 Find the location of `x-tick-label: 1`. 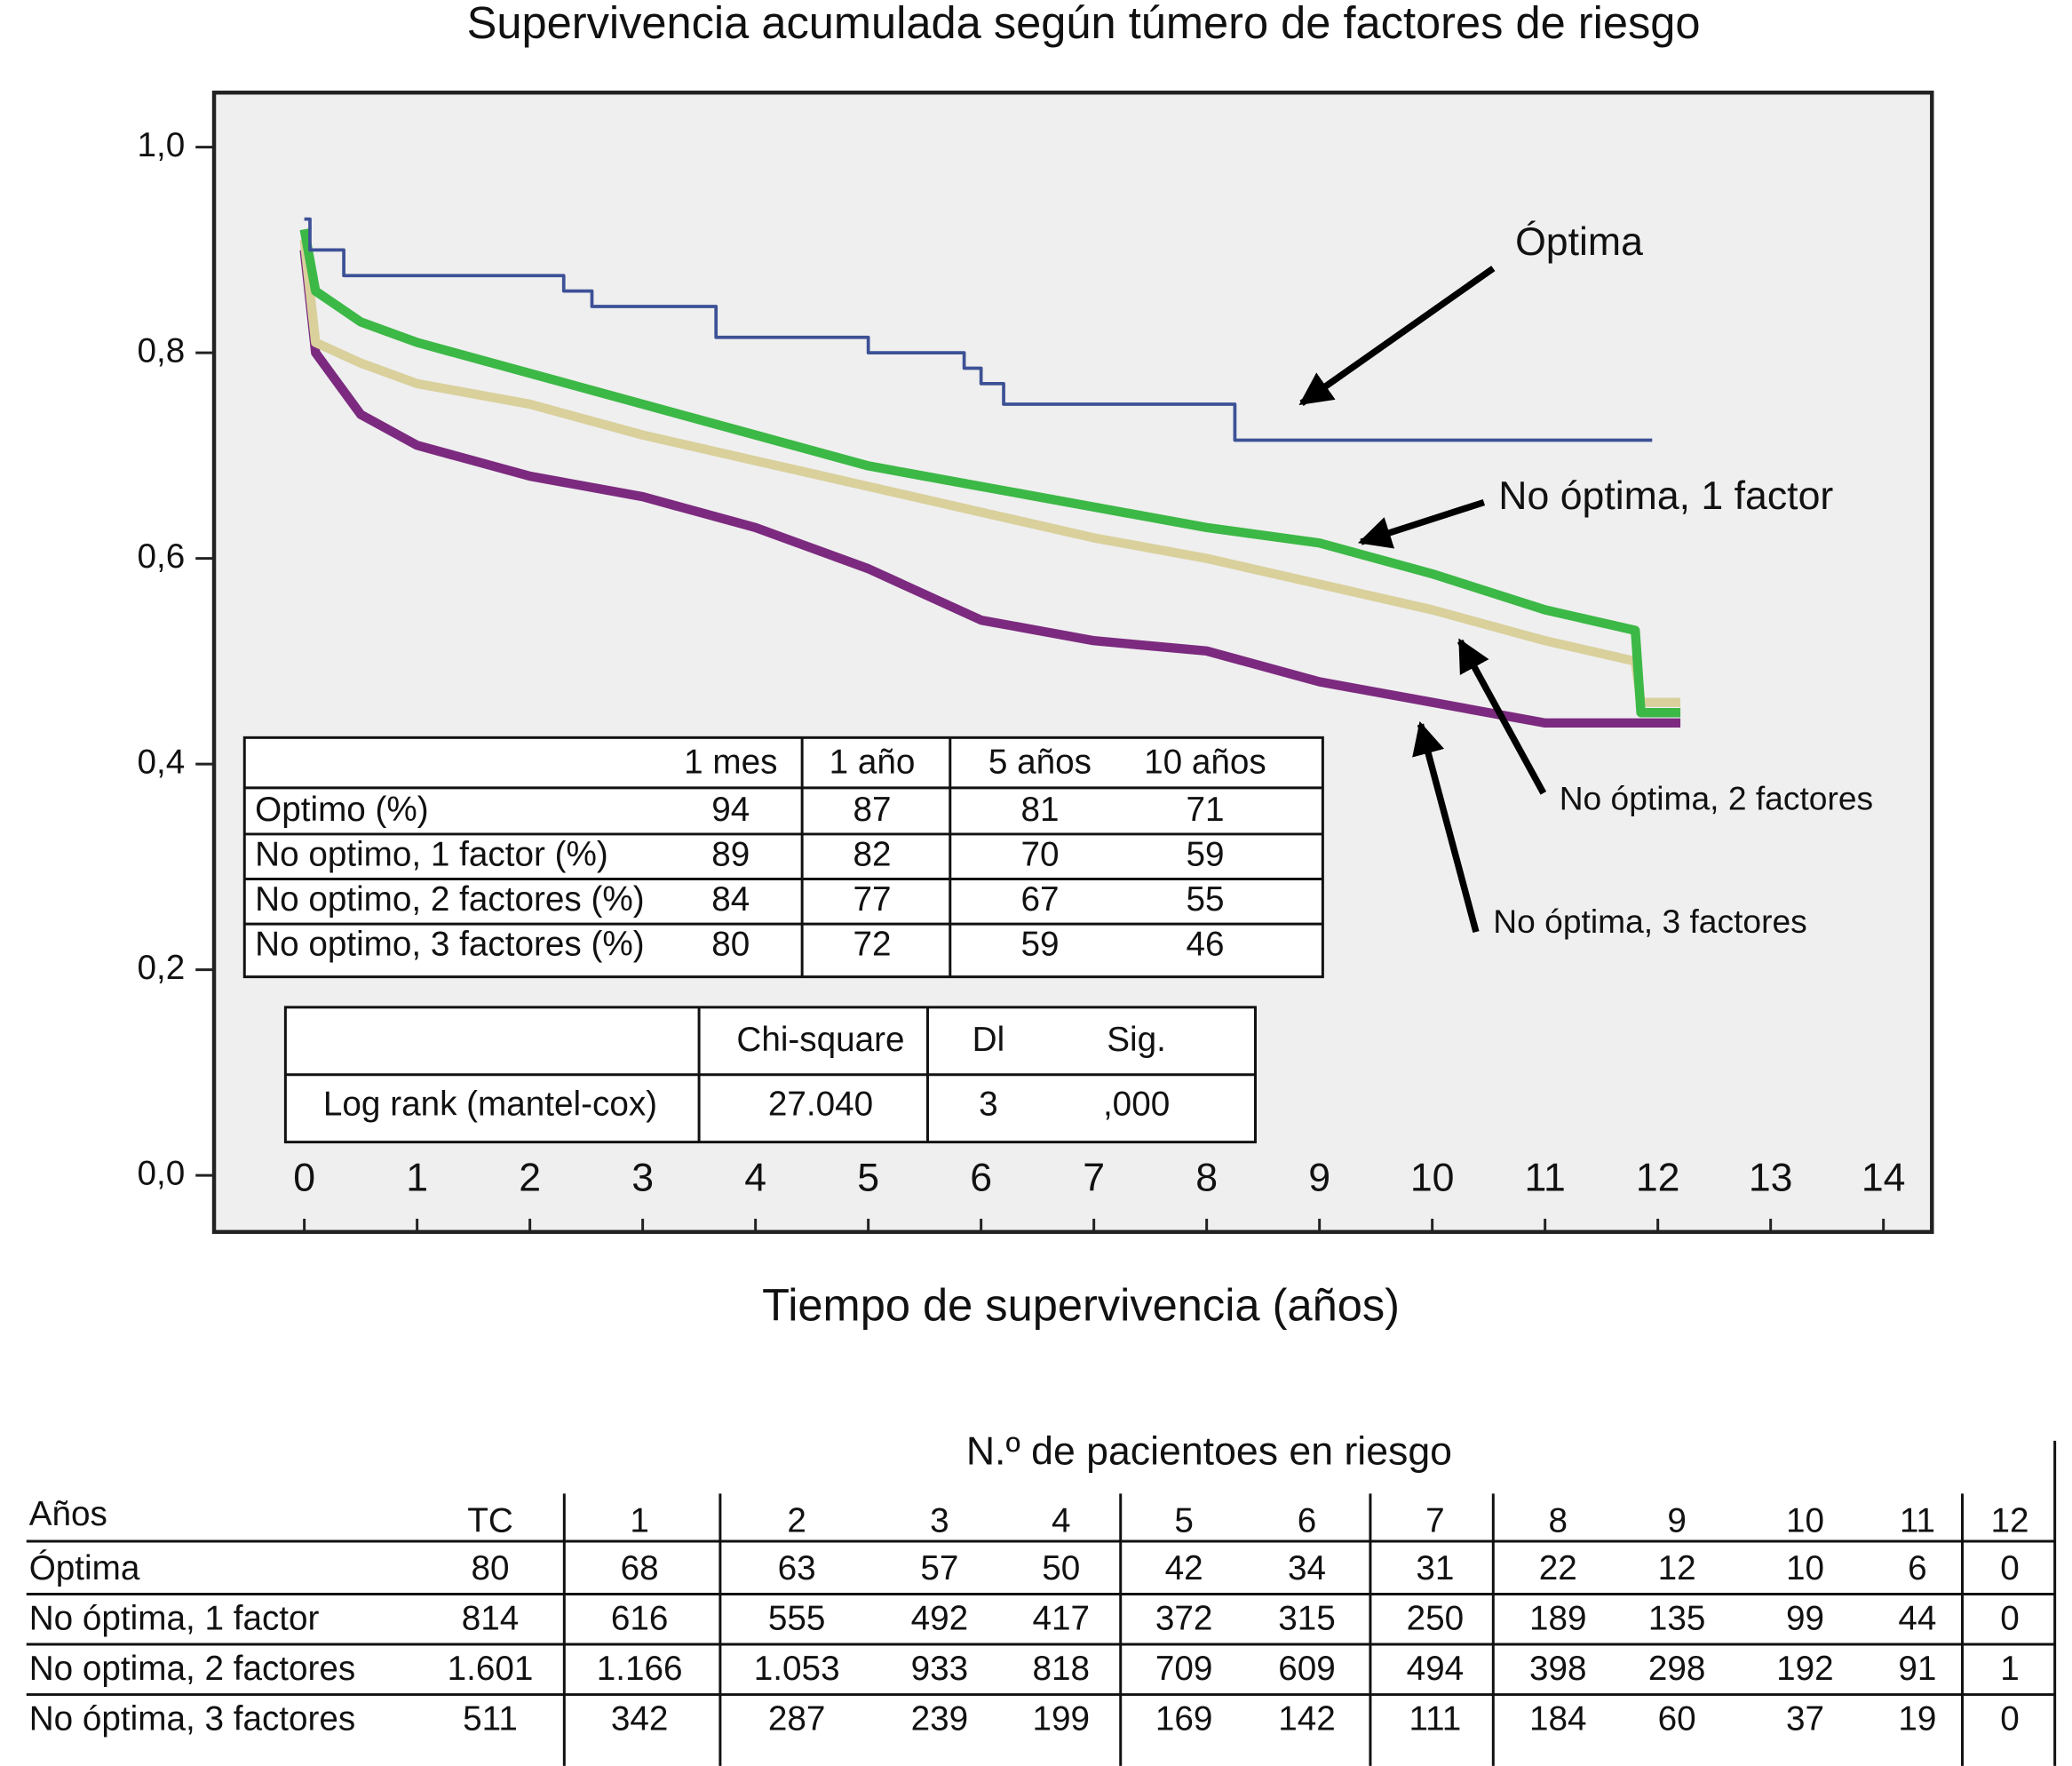

x-tick-label: 1 is located at coordinates (417, 1178).